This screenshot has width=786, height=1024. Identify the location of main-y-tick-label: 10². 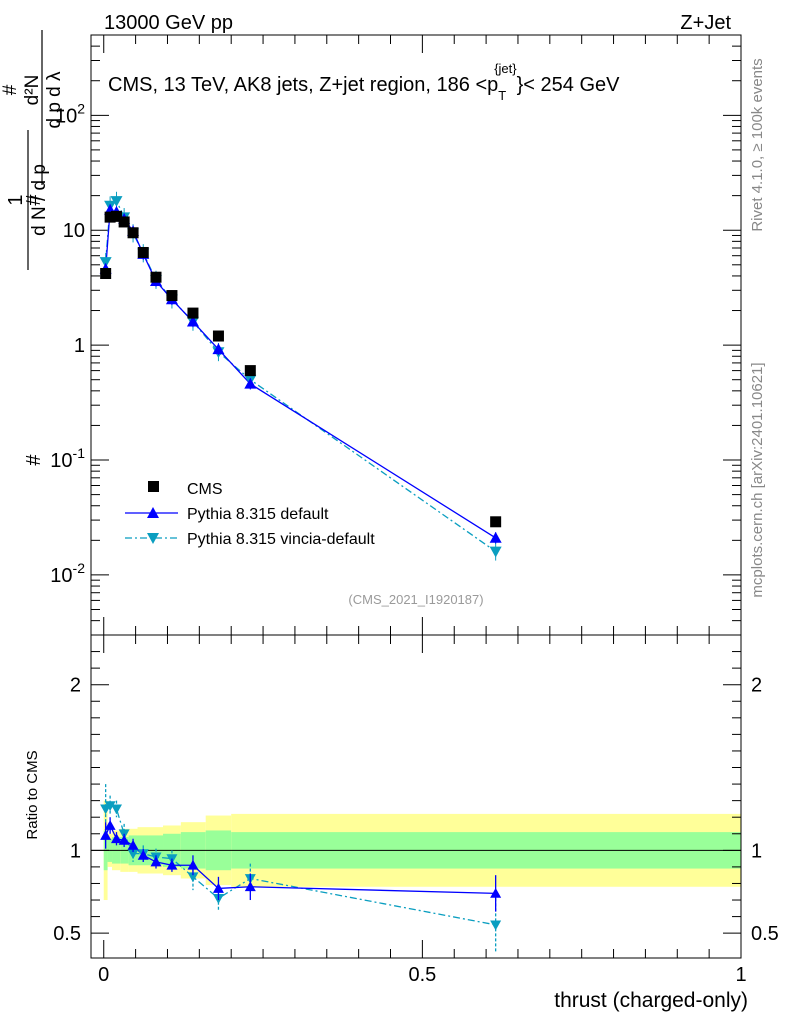
(70, 113).